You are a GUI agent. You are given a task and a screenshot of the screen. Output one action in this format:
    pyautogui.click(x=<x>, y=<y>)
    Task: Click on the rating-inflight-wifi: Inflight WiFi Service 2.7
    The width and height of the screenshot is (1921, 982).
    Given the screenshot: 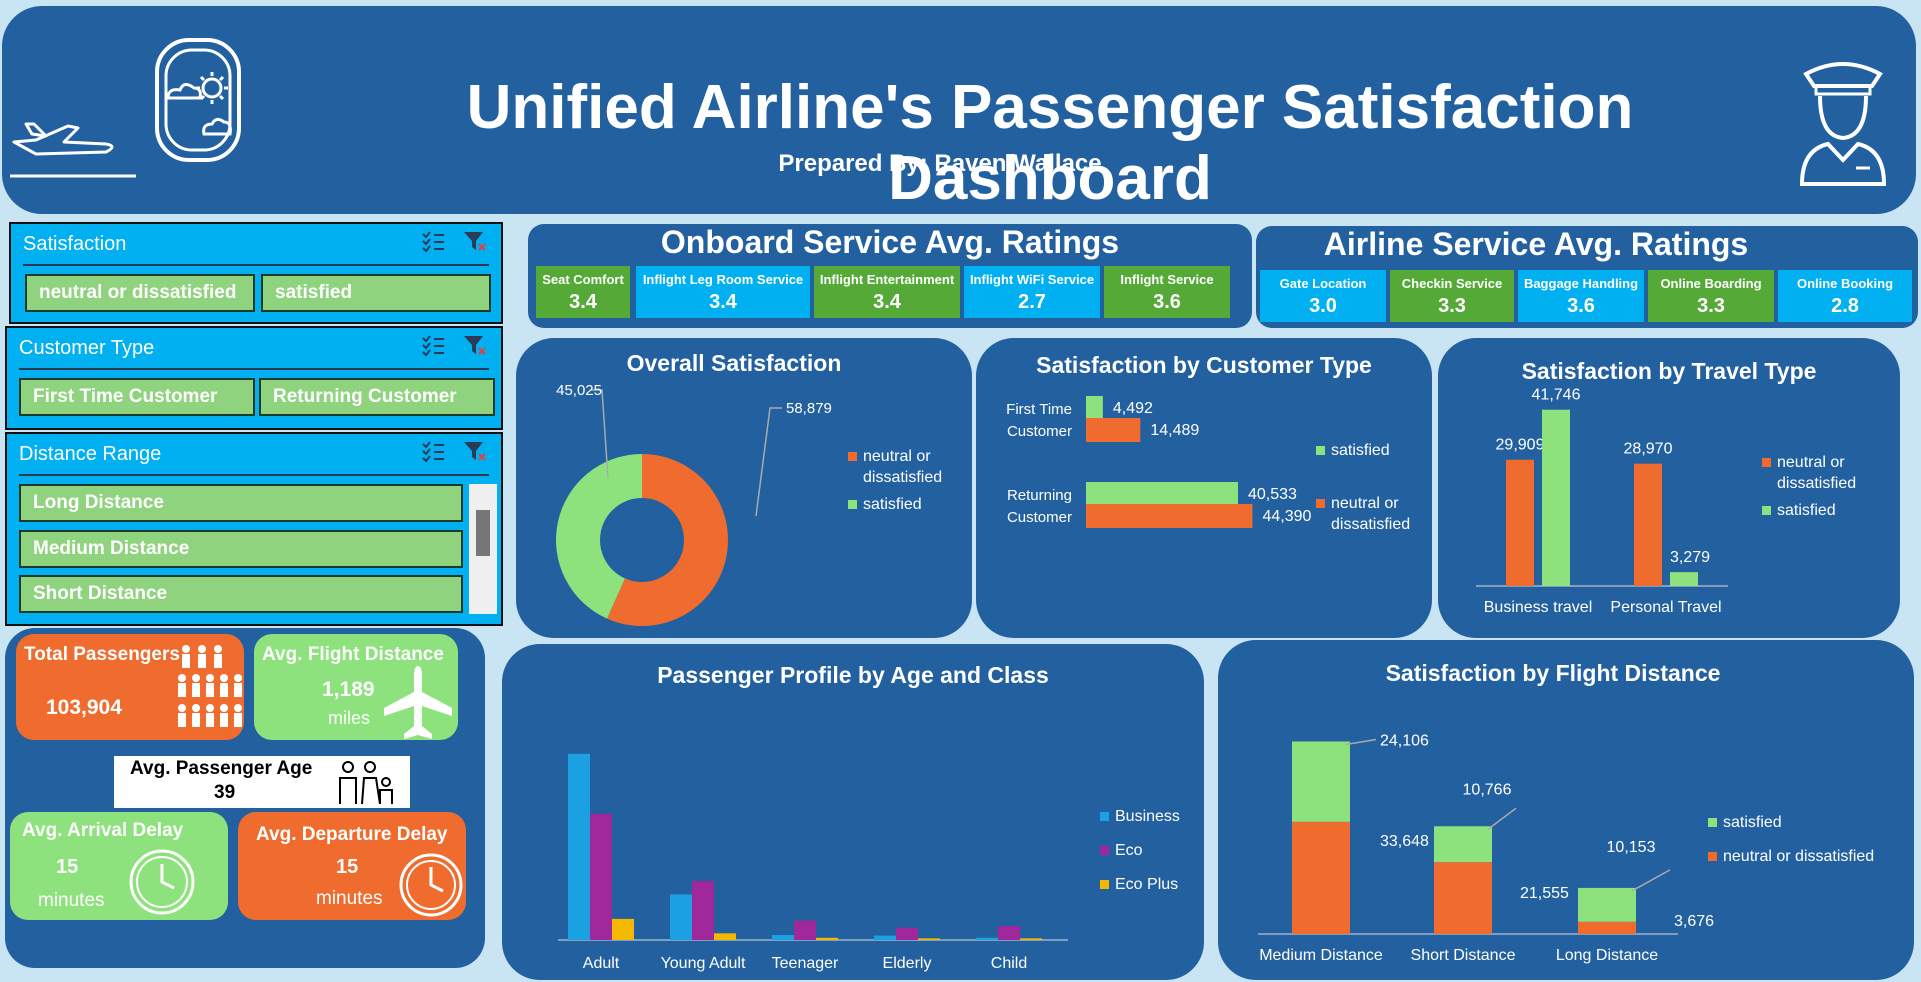 What is the action you would take?
    pyautogui.click(x=1032, y=292)
    